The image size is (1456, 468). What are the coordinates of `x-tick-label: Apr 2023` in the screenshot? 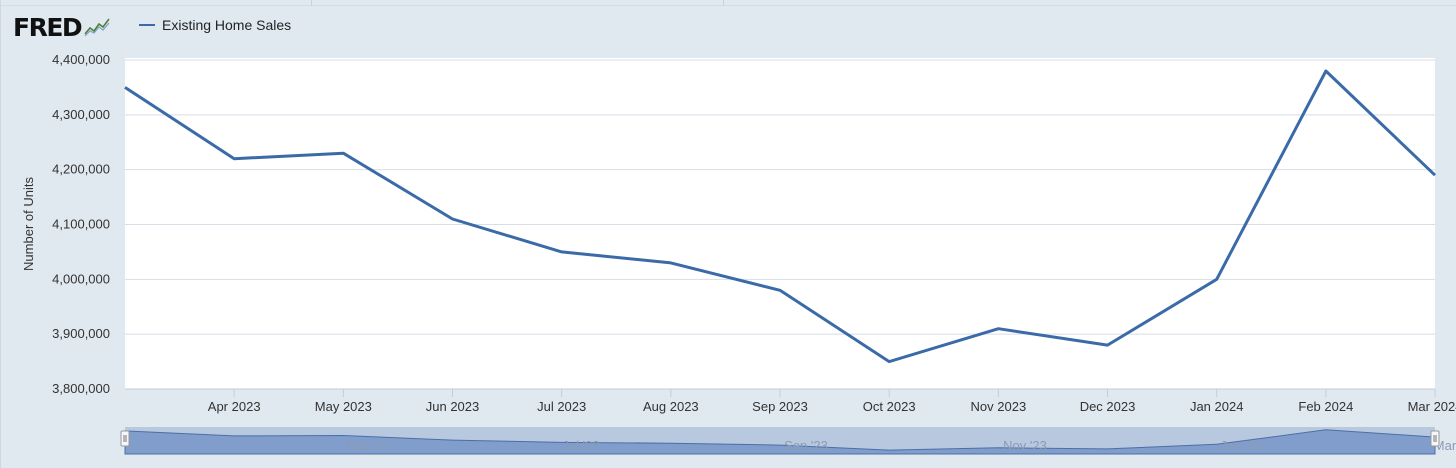 It's located at (234, 406).